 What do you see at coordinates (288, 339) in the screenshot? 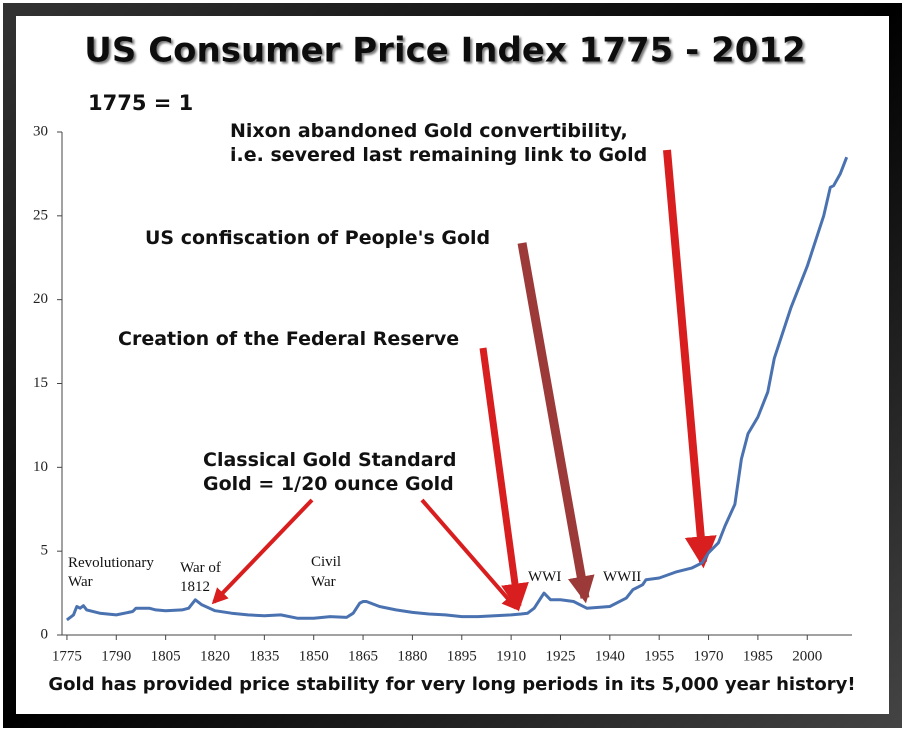
I see `annotation: Creation of the Federal Reserve` at bounding box center [288, 339].